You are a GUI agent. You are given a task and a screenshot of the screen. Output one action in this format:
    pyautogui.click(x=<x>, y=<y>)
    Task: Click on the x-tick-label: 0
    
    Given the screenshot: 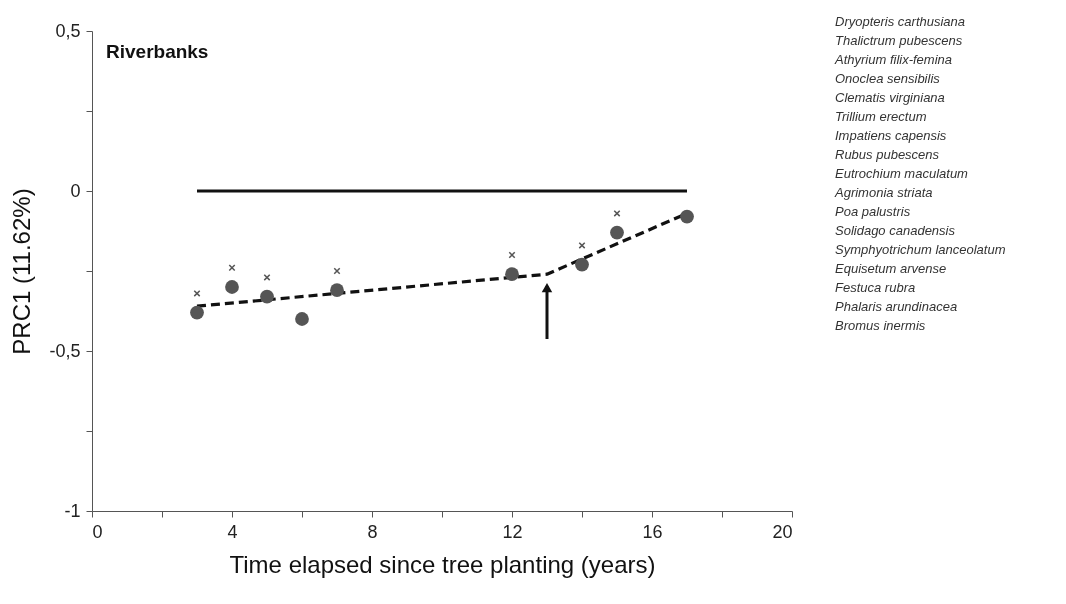 What is the action you would take?
    pyautogui.click(x=97, y=531)
    